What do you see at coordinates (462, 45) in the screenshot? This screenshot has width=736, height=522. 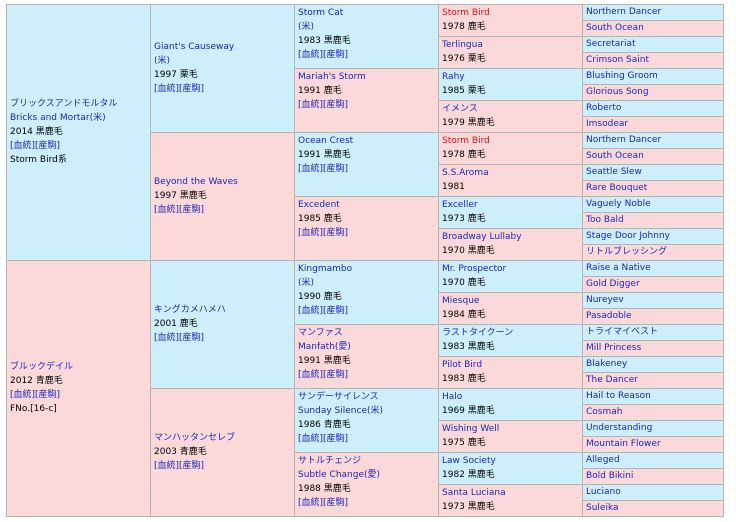 I see `horse-name-link: Terlingua` at bounding box center [462, 45].